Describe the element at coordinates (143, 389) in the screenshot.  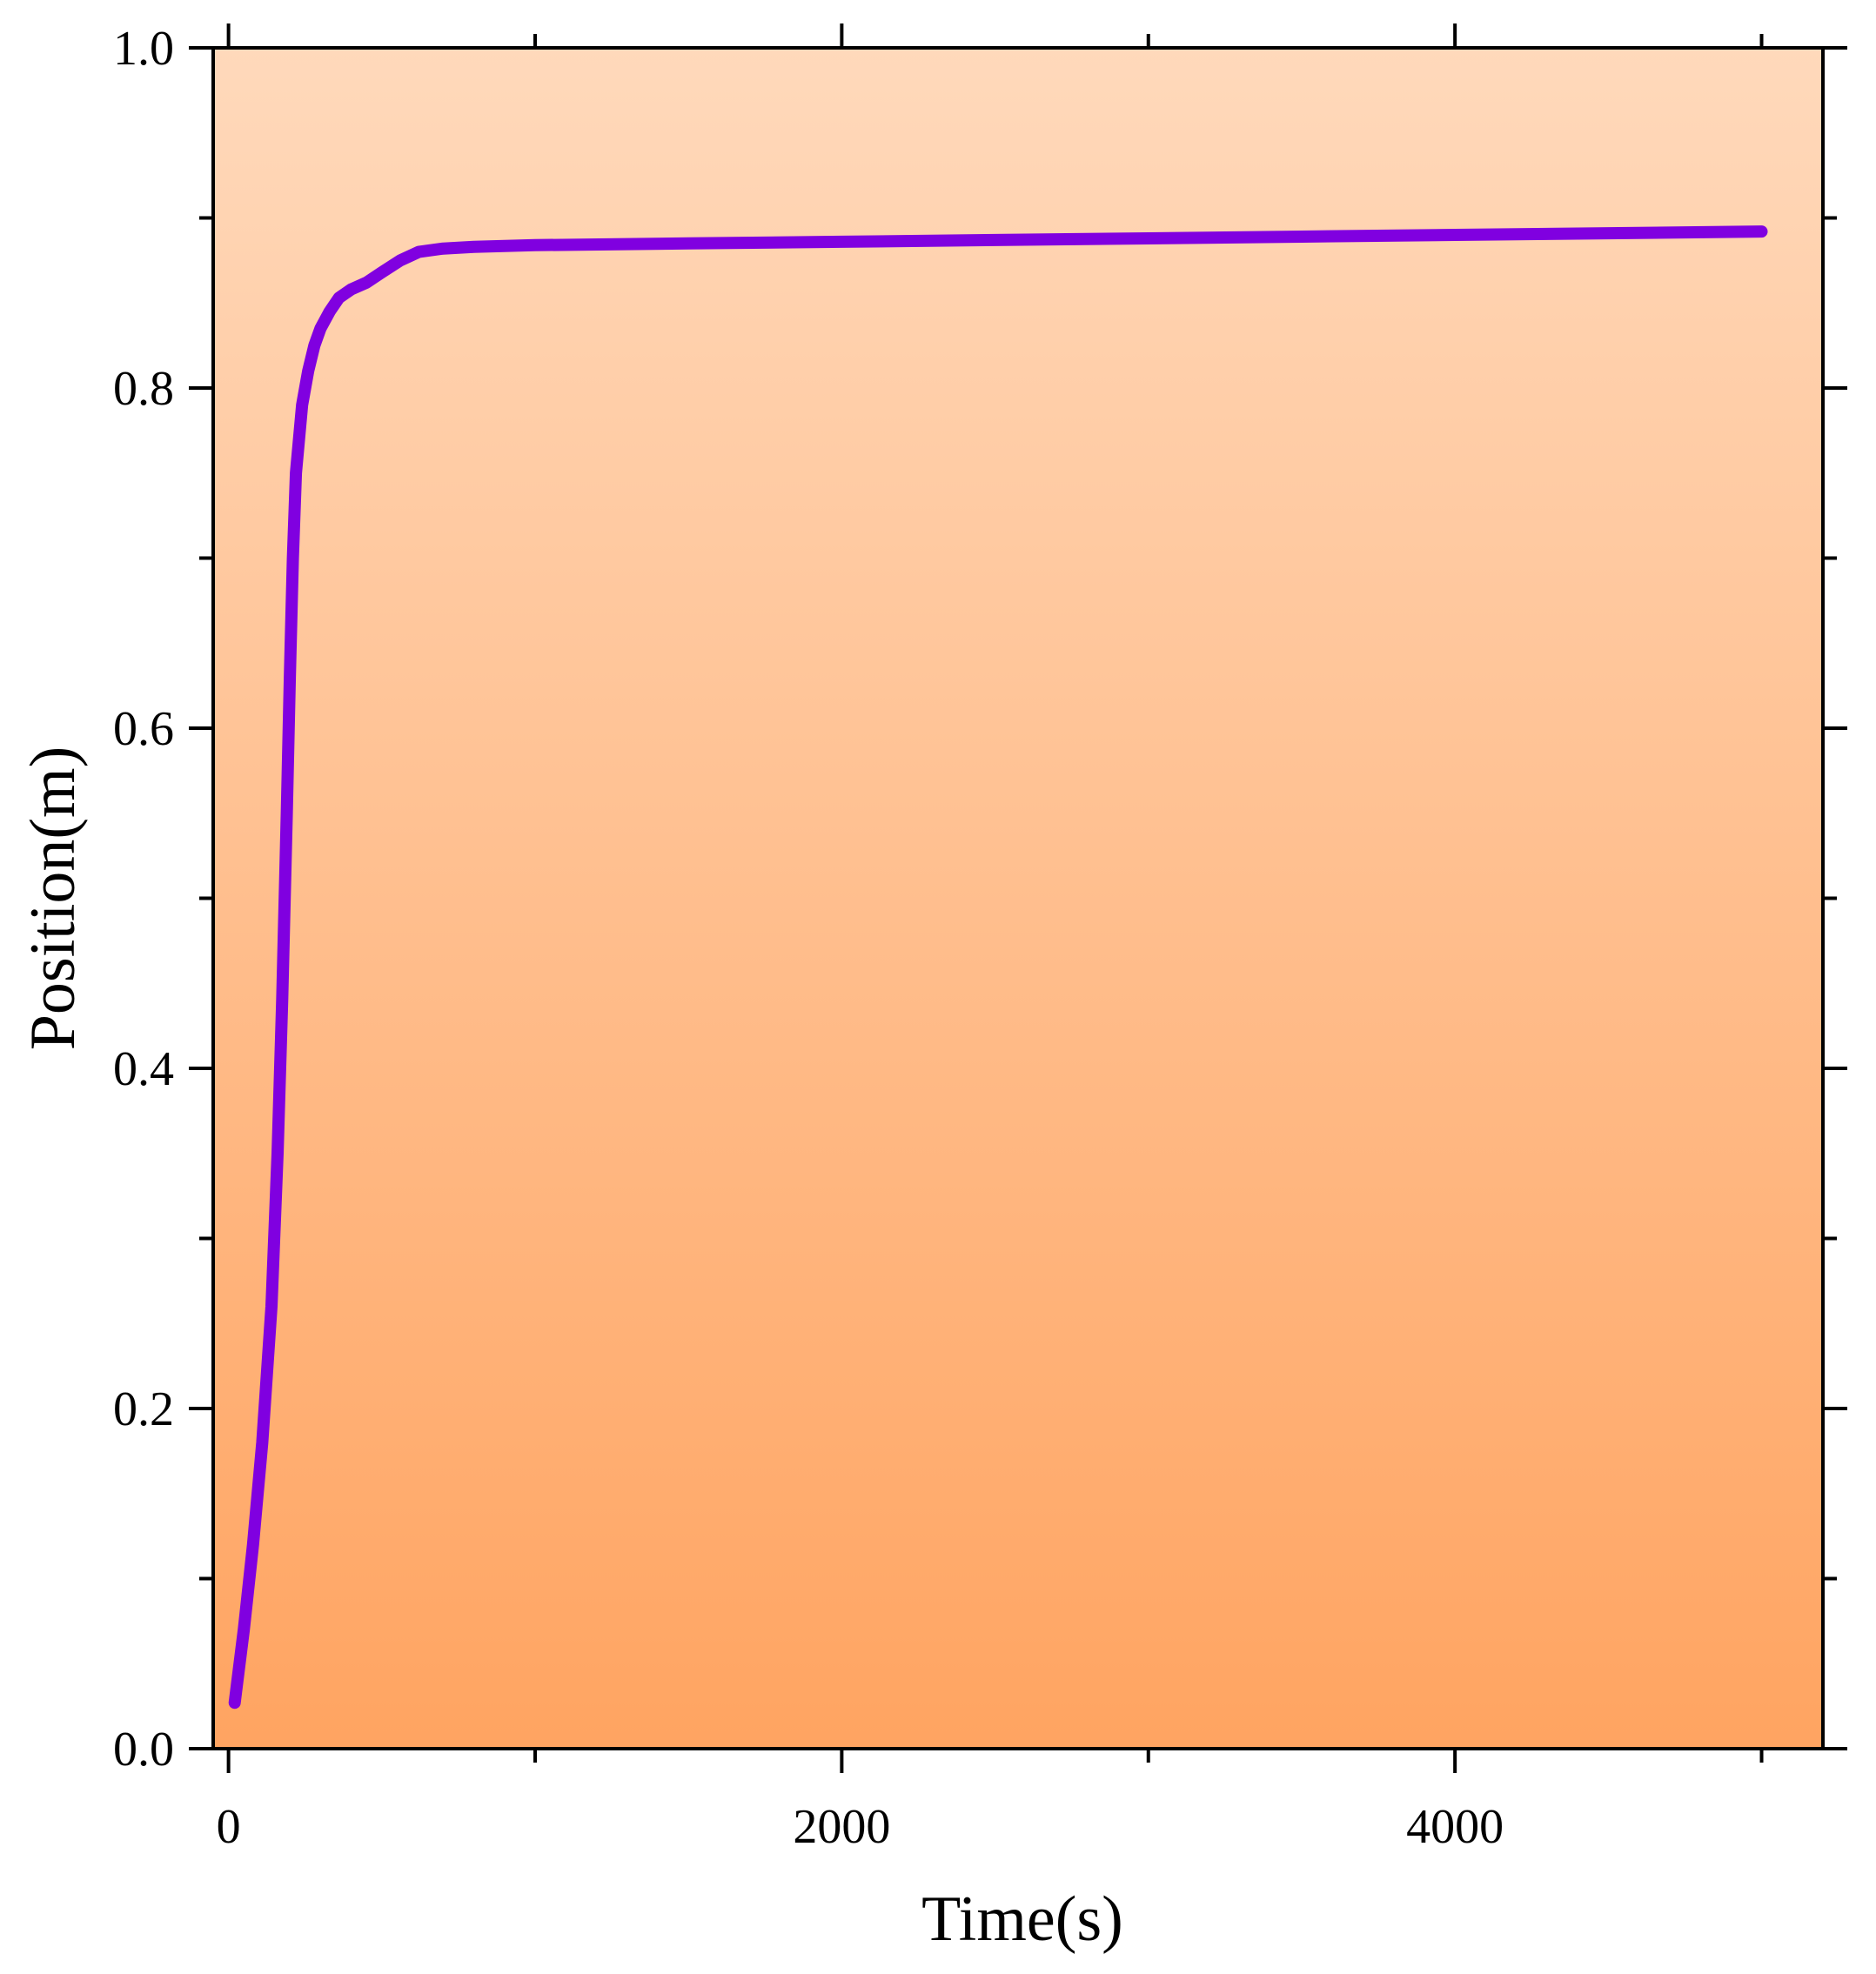
I see `y-tick-label: 0.8` at that location.